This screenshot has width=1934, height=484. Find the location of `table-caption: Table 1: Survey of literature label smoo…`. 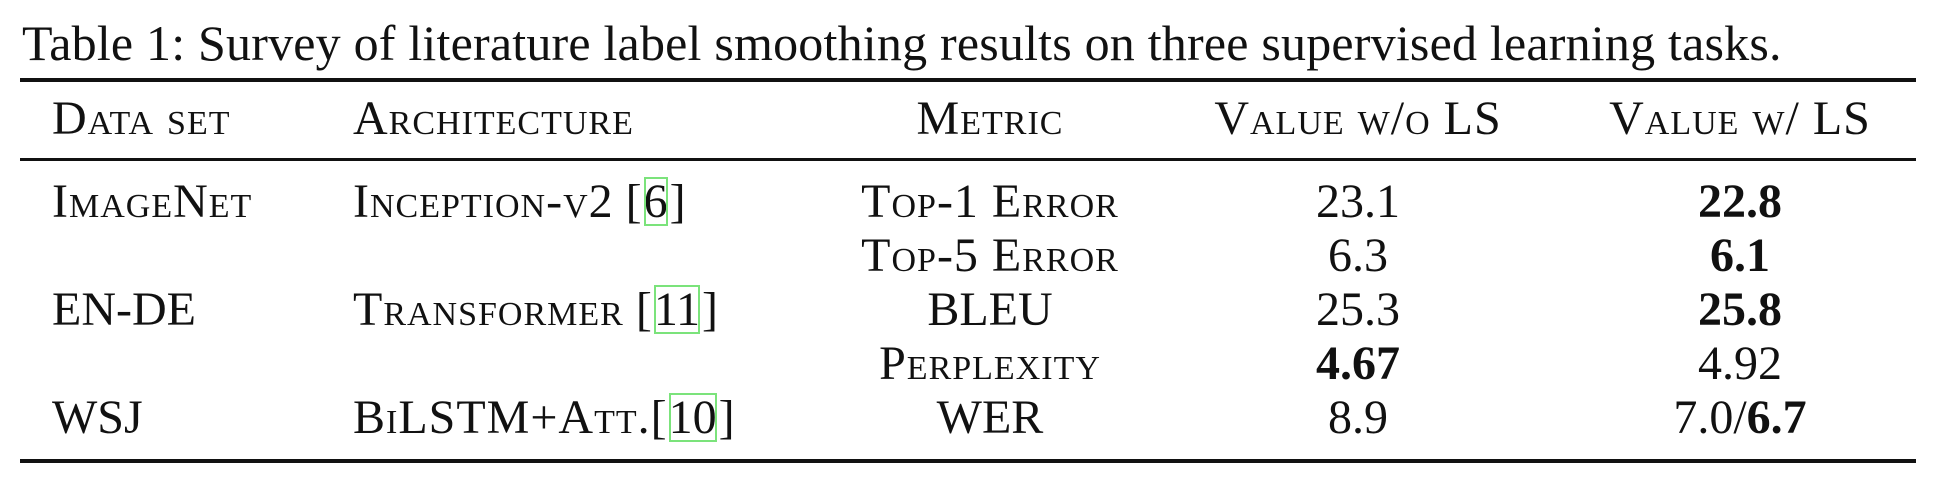

table-caption: Table 1: Survey of literature label smoo… is located at coordinates (902, 43).